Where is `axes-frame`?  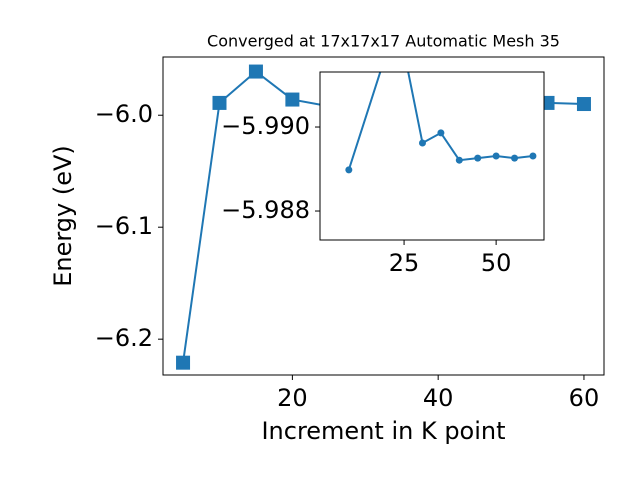
axes-frame is located at coordinates (432, 156).